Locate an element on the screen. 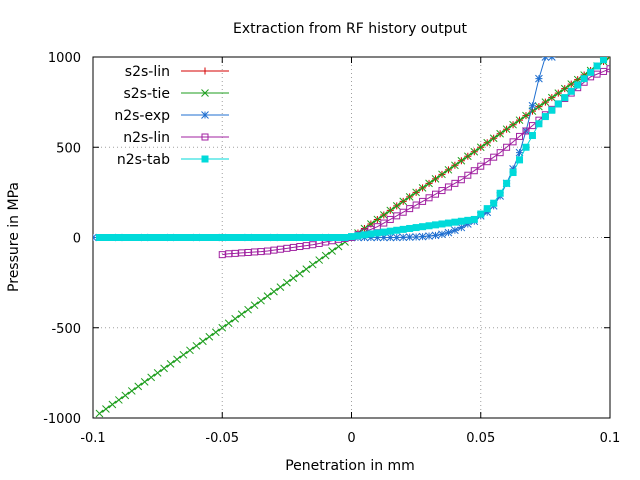  x-tick-label: -0.1 is located at coordinates (92, 438).